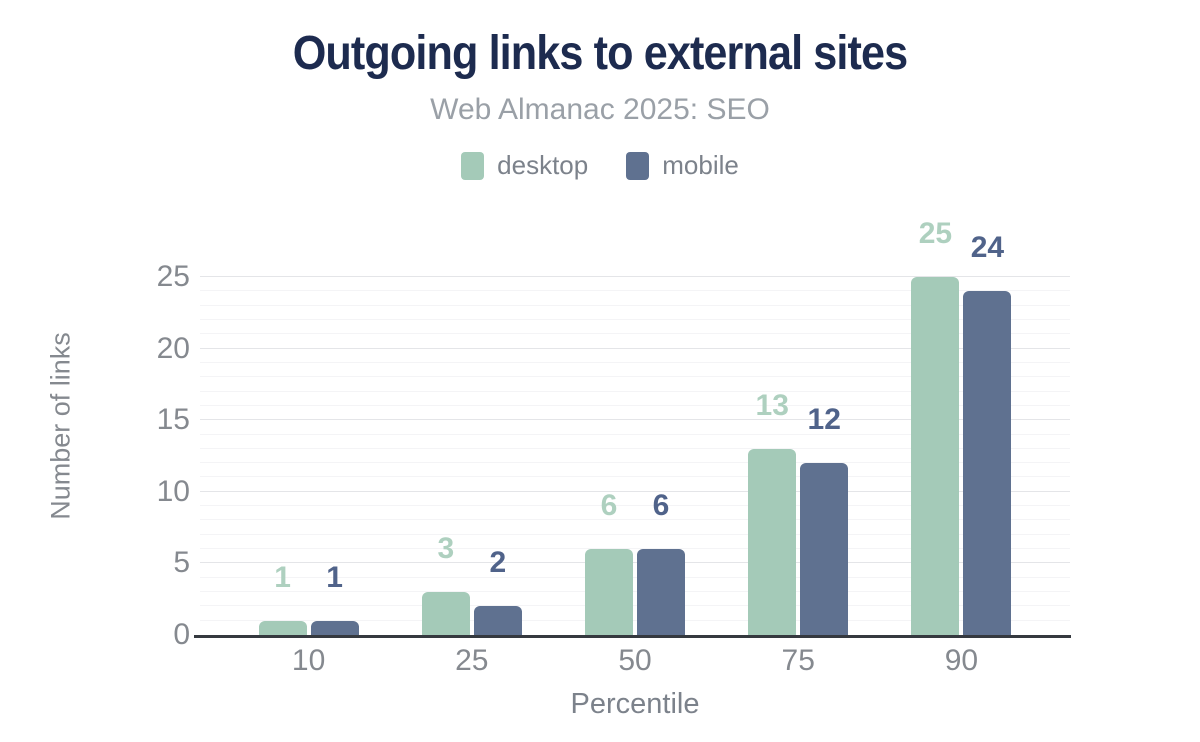  What do you see at coordinates (472, 660) in the screenshot?
I see `x-tick-label-25: 25` at bounding box center [472, 660].